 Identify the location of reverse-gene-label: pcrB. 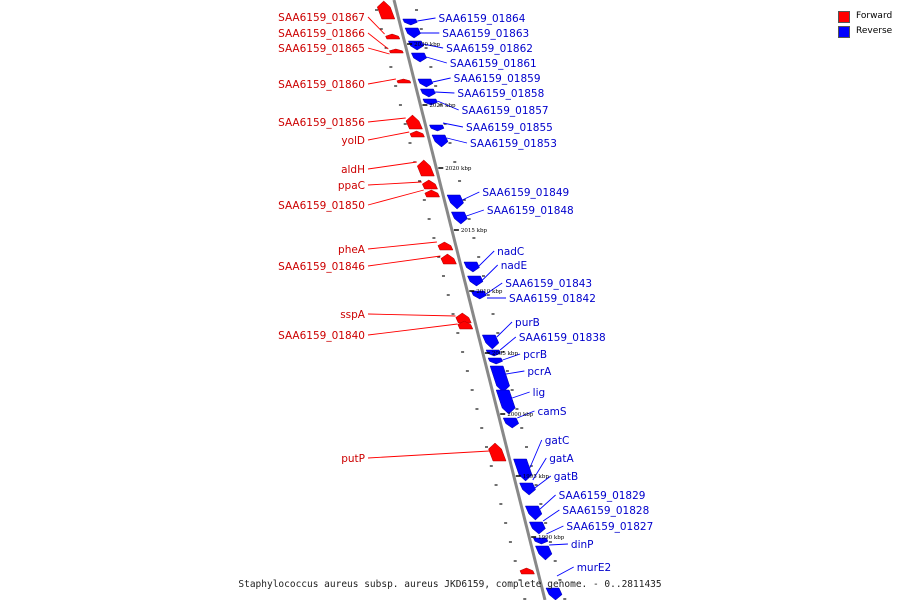
(535, 355).